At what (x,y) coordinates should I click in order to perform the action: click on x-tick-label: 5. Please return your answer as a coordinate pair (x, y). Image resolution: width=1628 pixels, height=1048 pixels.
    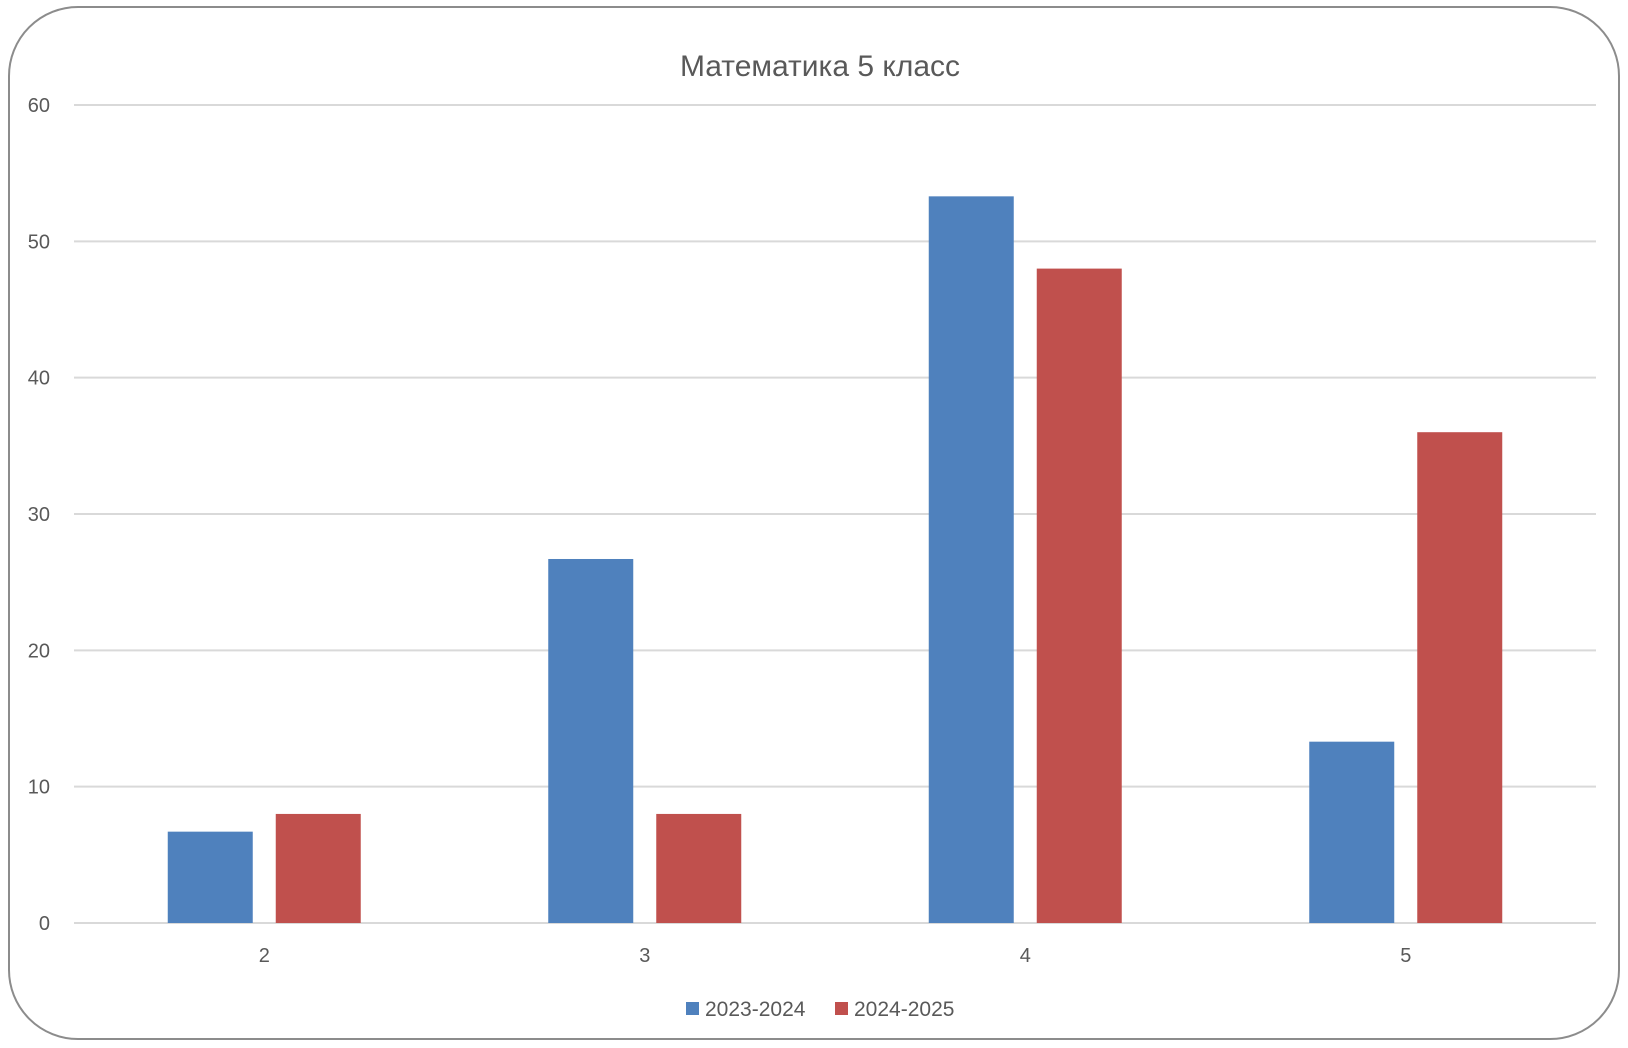
    Looking at the image, I should click on (1405, 956).